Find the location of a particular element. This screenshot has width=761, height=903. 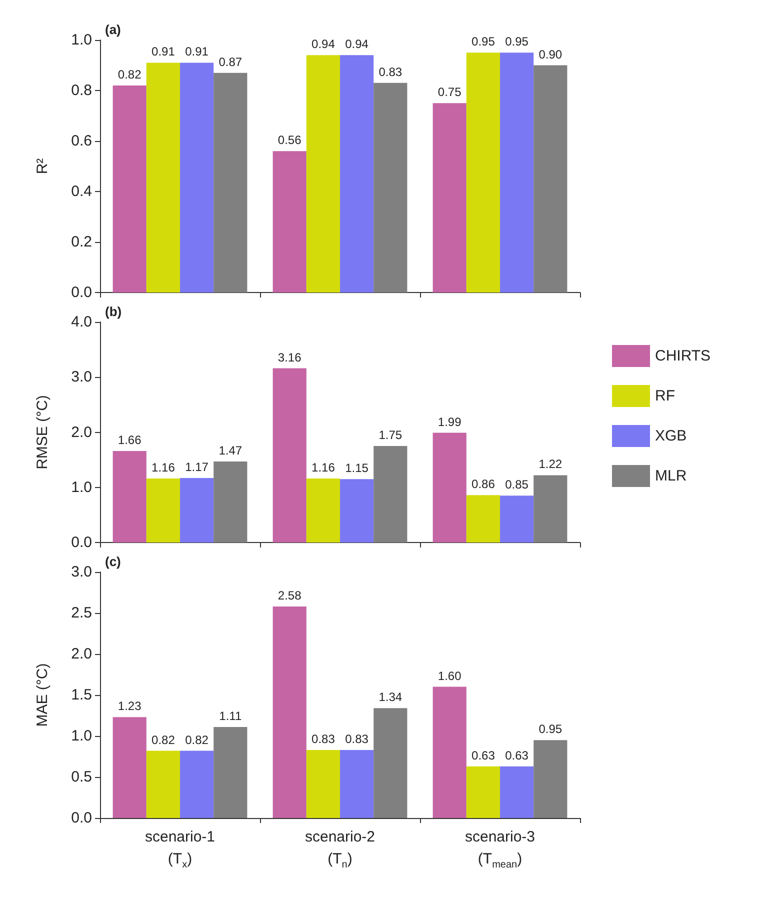

data-label: 0.86 is located at coordinates (484, 484).